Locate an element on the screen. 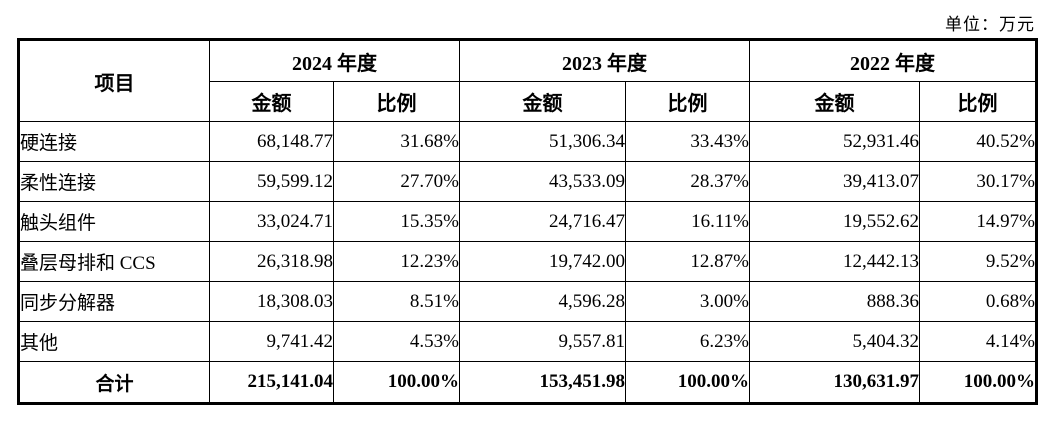  item-cell: 同步分解器 is located at coordinates (114, 301).